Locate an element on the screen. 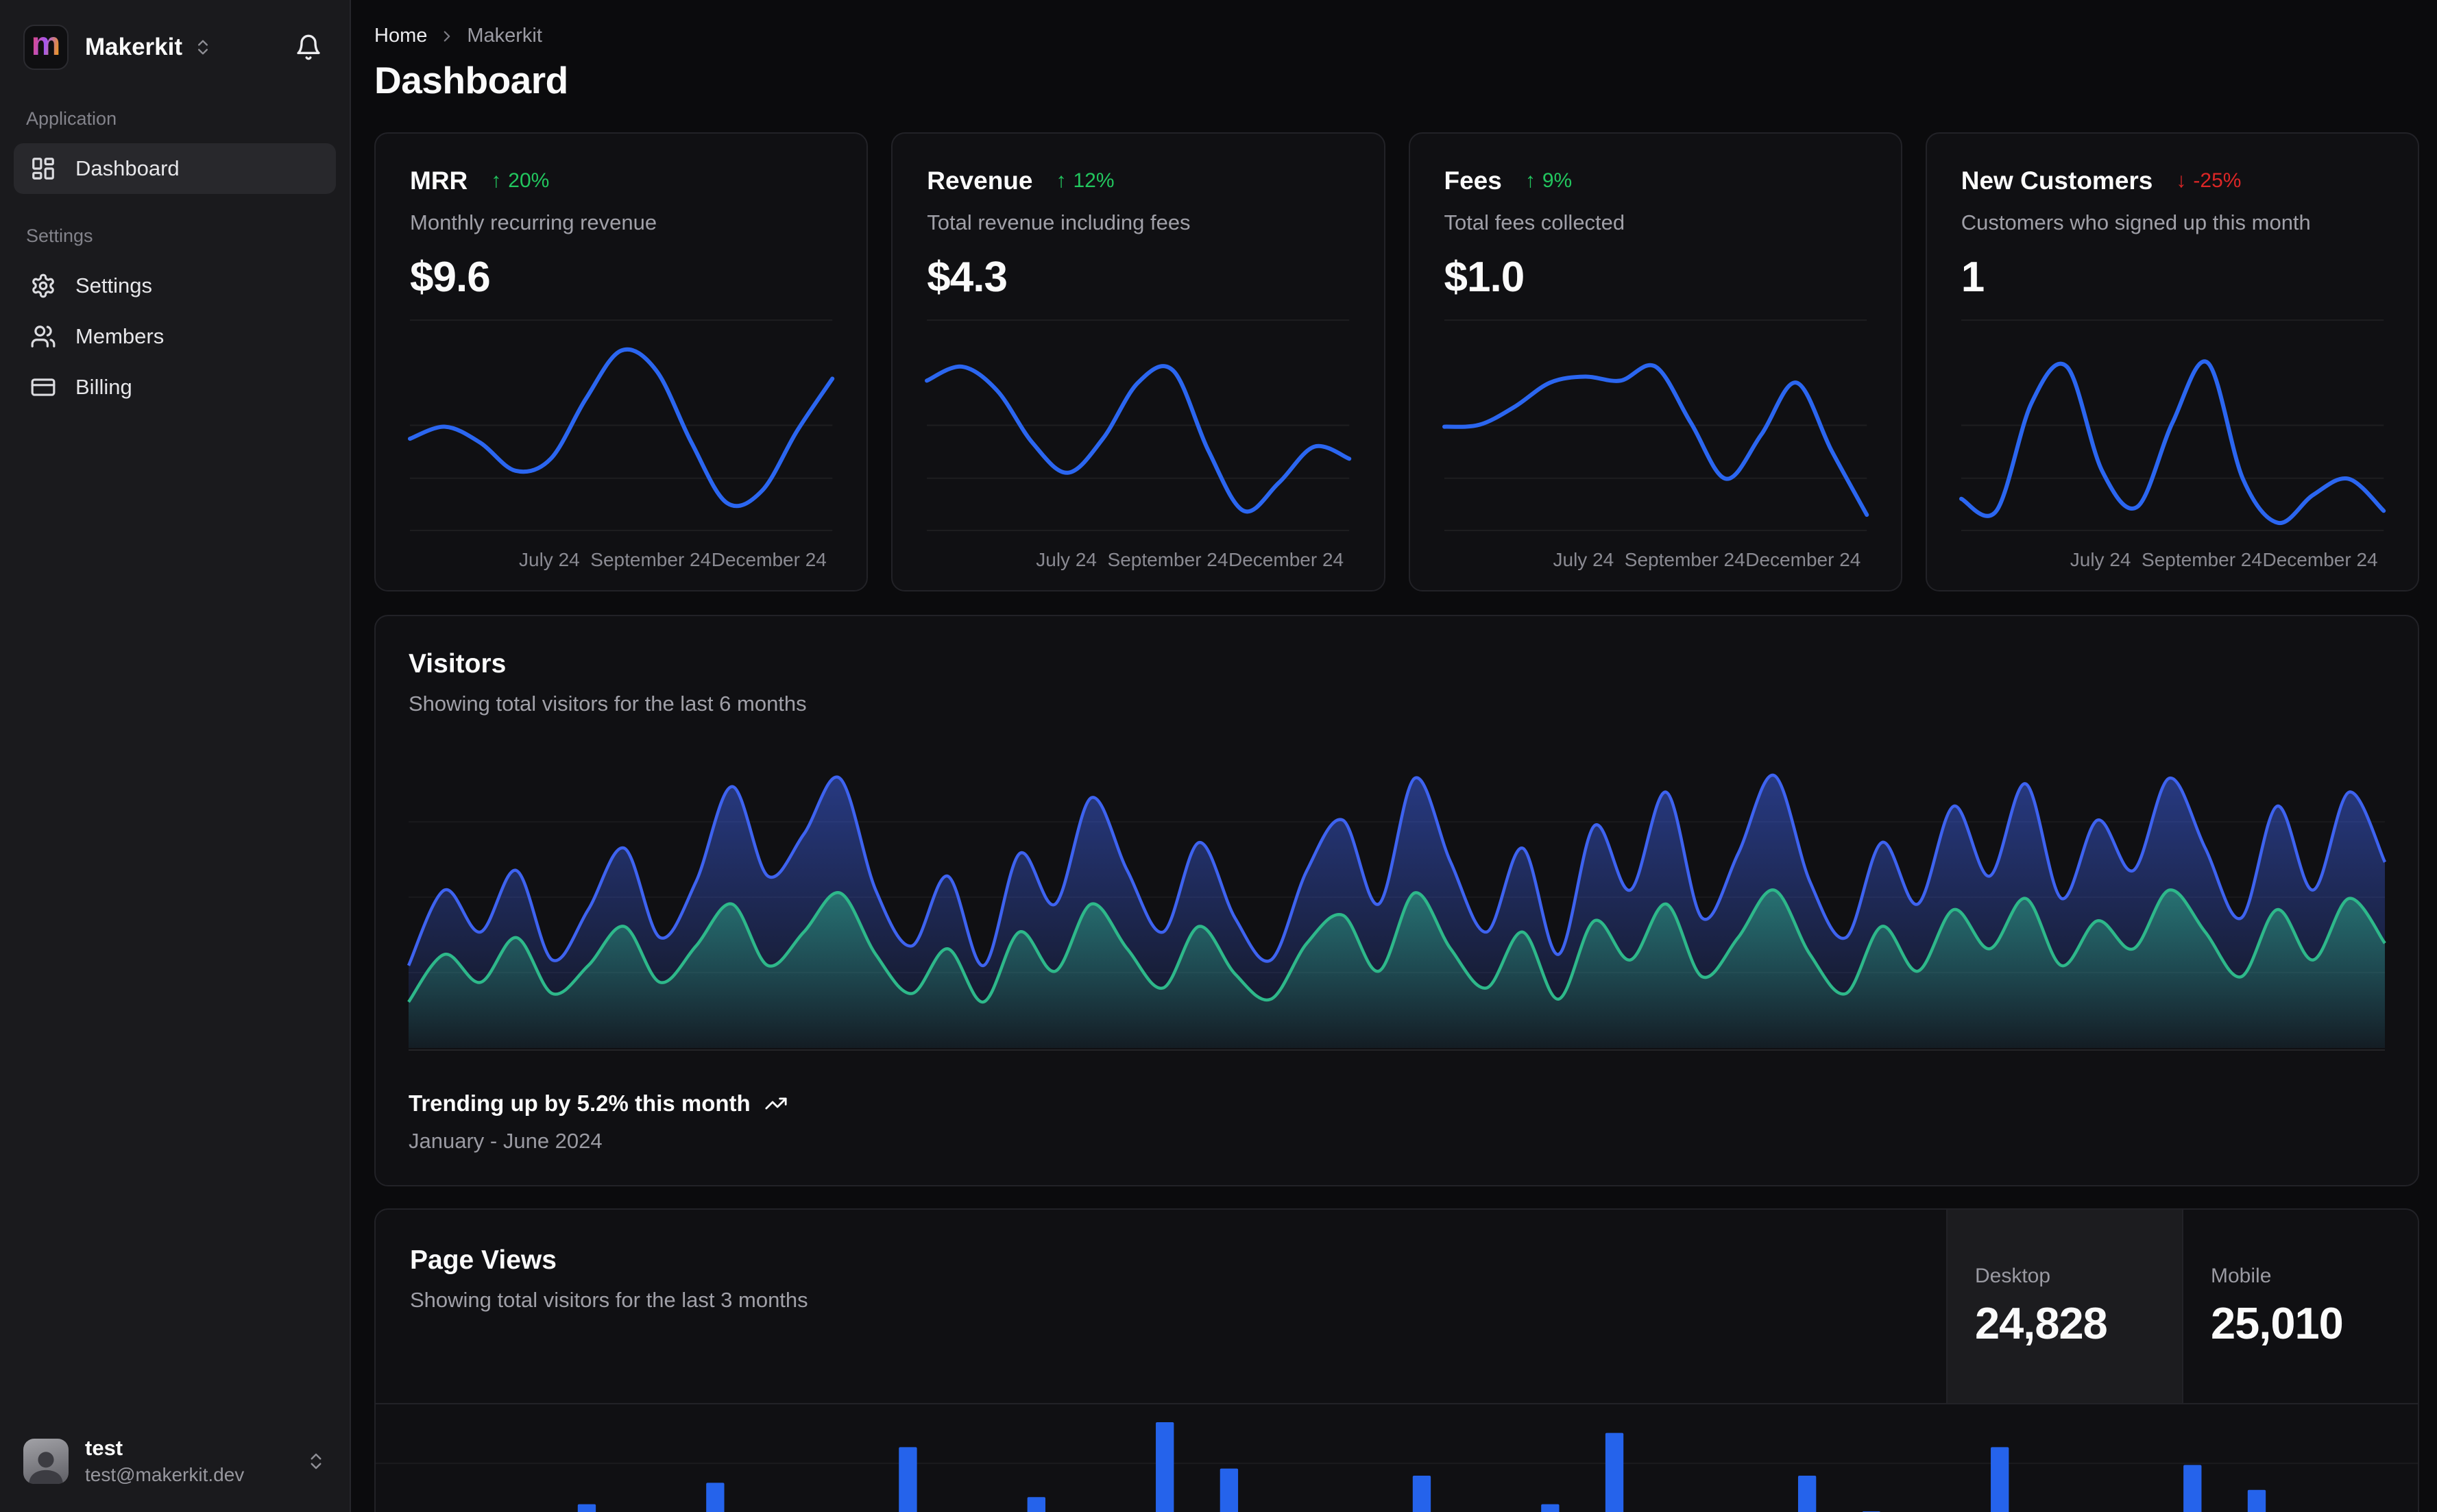 This screenshot has height=1512, width=2437. sidebar-item-label: Settings is located at coordinates (114, 285).